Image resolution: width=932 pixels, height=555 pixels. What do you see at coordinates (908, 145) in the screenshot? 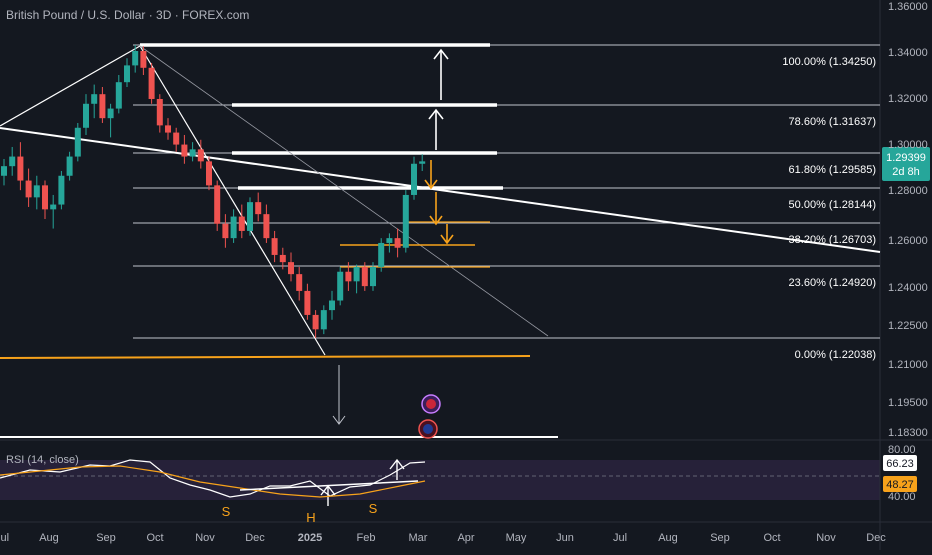
I see `y-tick-label: 1.30000` at bounding box center [908, 145].